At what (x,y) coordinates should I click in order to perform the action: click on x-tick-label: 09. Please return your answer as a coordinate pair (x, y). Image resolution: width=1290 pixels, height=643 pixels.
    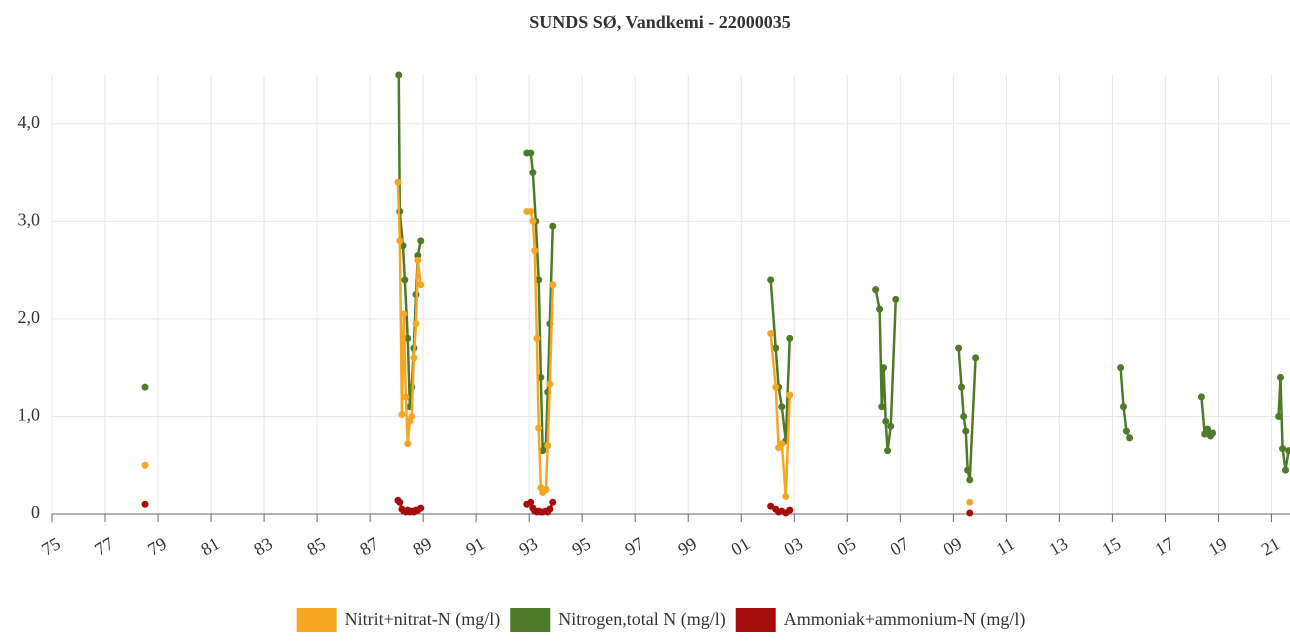
    Looking at the image, I should click on (953, 546).